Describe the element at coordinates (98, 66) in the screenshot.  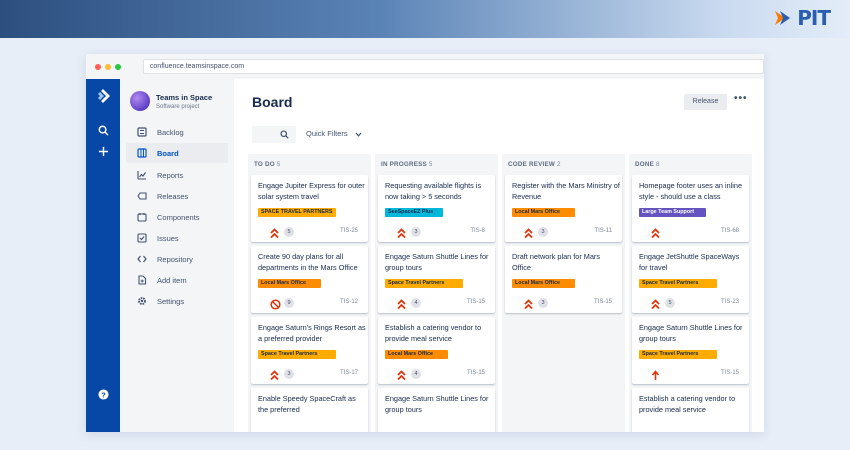
I see `close-window-dot` at that location.